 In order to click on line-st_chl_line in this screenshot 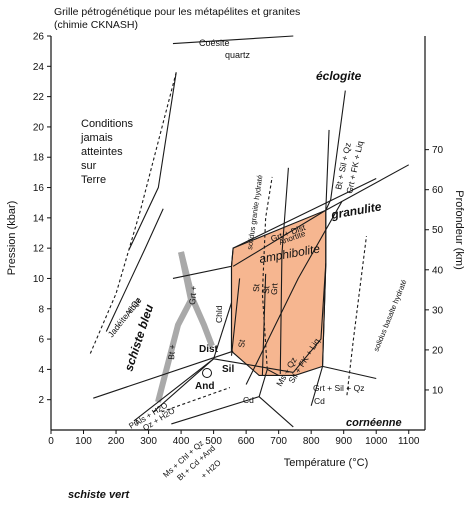, I will do `click(235, 317)`.